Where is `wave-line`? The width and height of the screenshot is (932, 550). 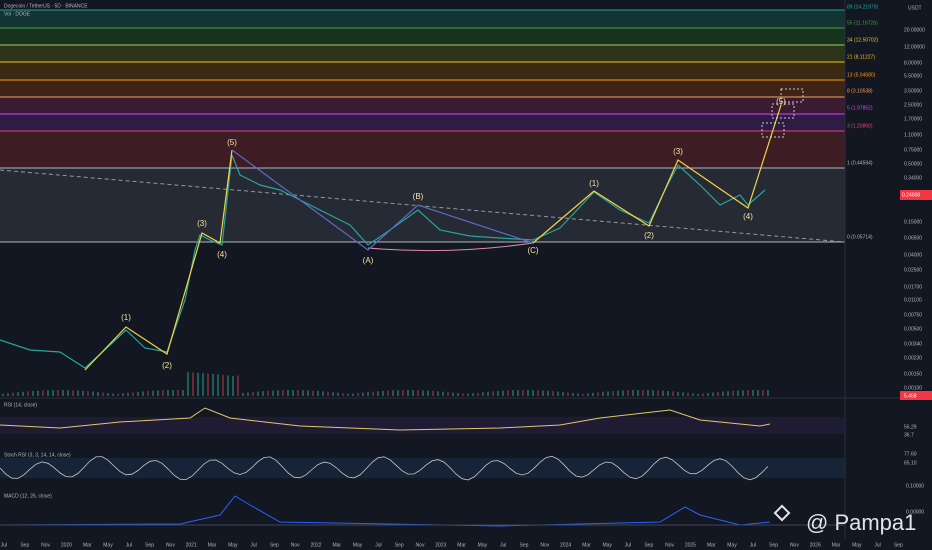
wave-line is located at coordinates (657, 174).